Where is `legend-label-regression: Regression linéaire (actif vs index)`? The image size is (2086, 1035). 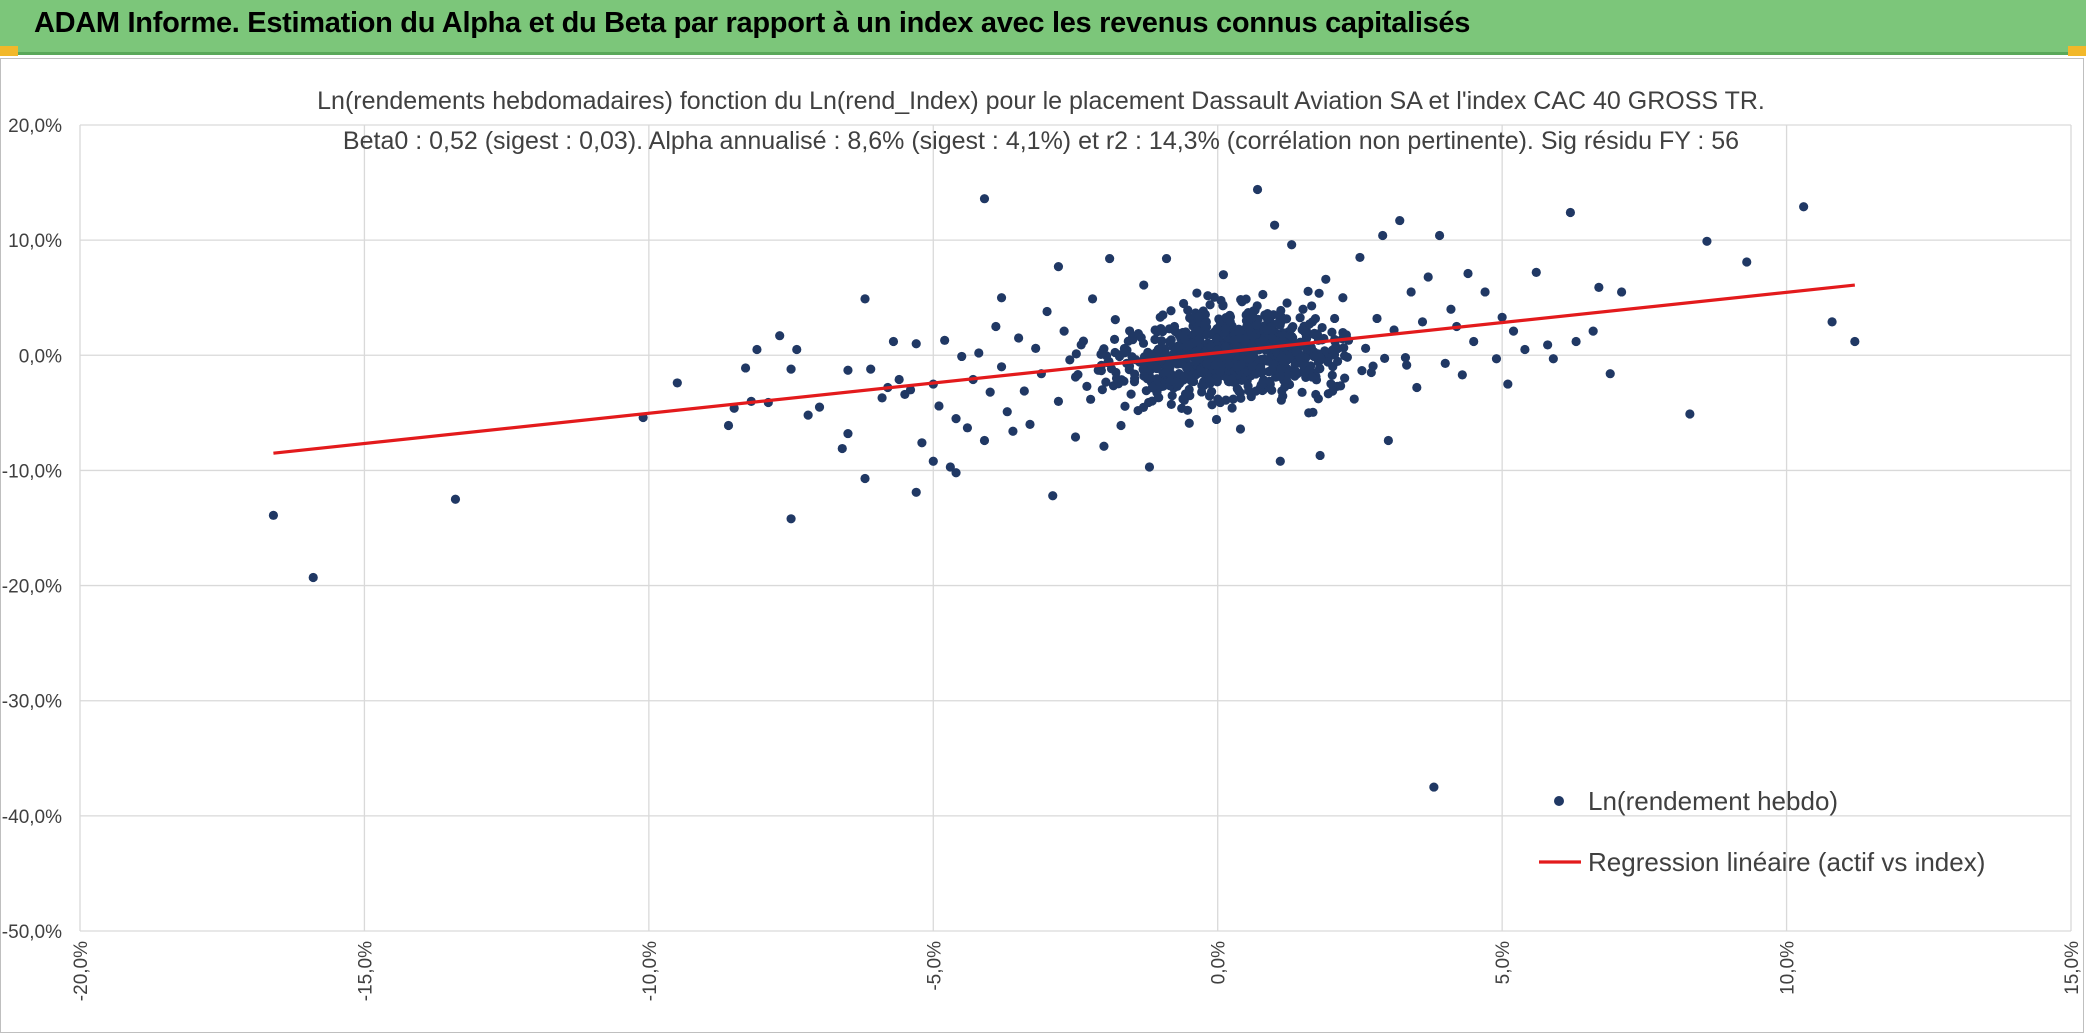 legend-label-regression: Regression linéaire (actif vs index) is located at coordinates (1786, 862).